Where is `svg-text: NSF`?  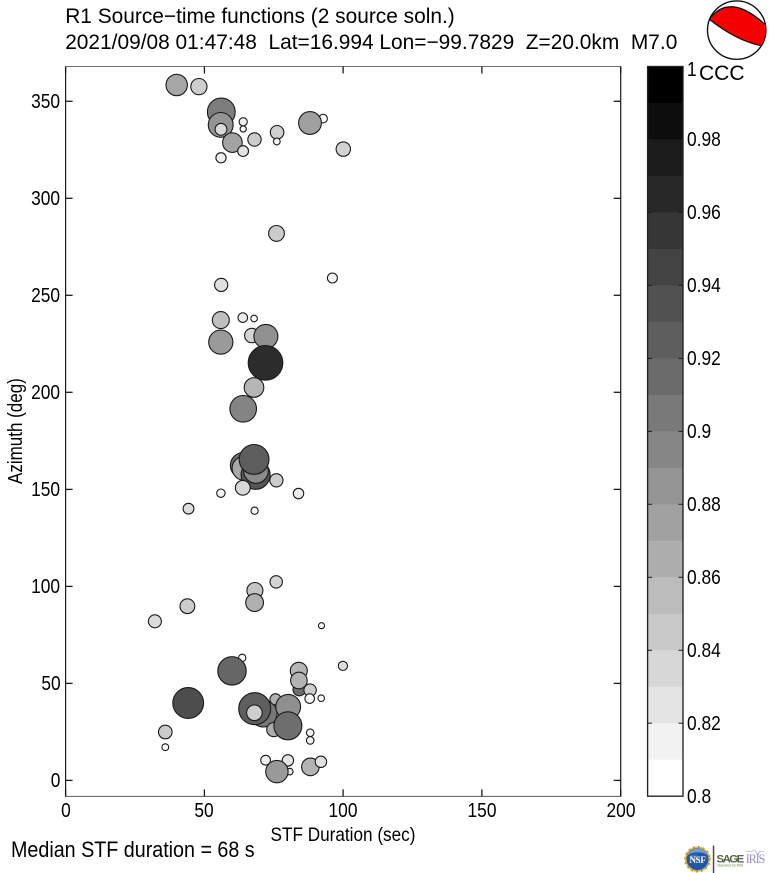
svg-text: NSF is located at coordinates (697, 860).